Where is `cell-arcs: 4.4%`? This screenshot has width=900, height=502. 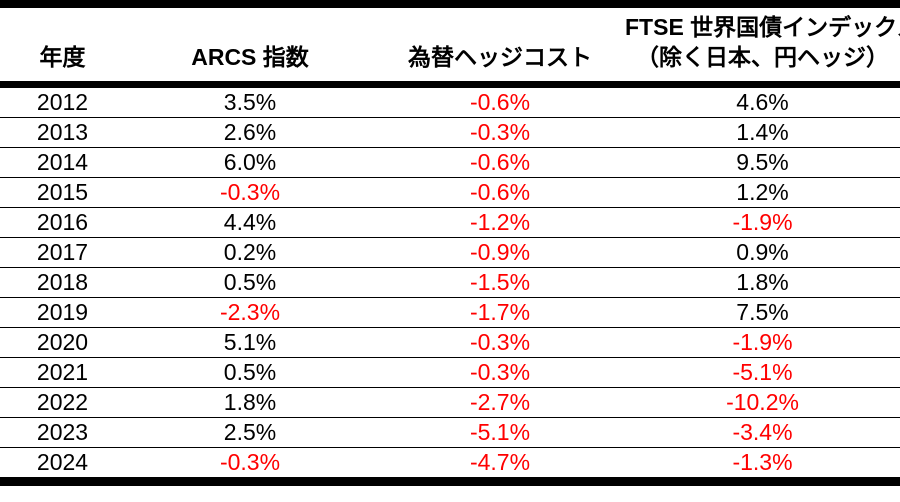
cell-arcs: 4.4% is located at coordinates (250, 222).